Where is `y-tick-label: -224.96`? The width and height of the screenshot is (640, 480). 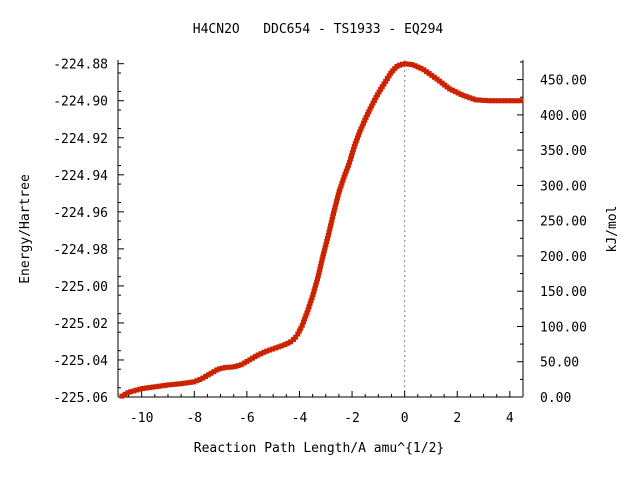
y-tick-label: -224.96 is located at coordinates (80, 213).